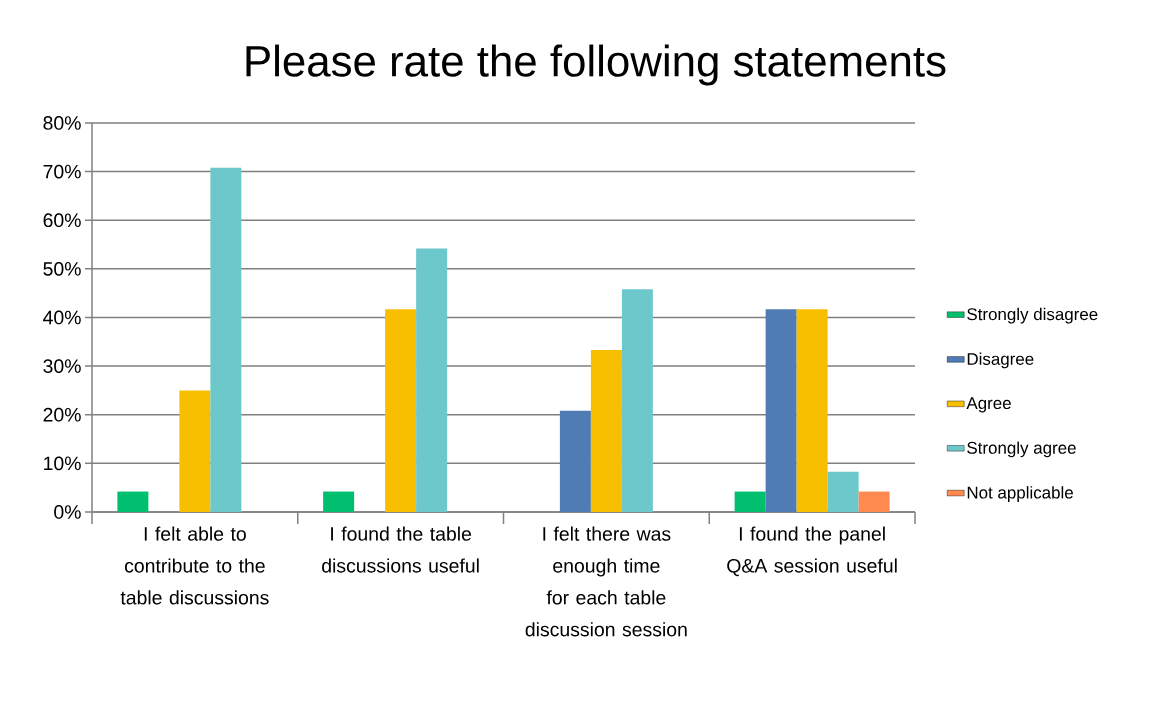 This screenshot has width=1171, height=707. Describe the element at coordinates (1032, 315) in the screenshot. I see `legend-label: Strongly disagree` at that location.